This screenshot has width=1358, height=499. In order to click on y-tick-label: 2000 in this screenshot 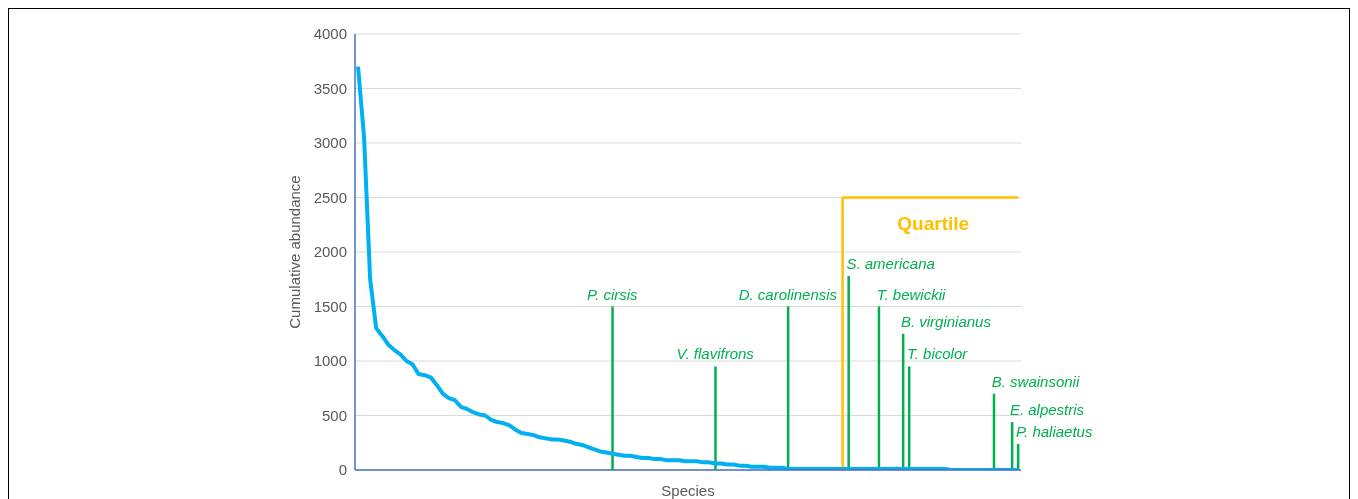, I will do `click(330, 252)`.